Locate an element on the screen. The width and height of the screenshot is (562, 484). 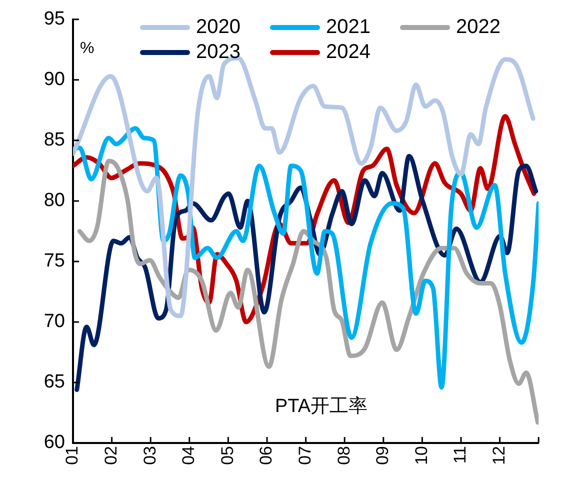
x-tick-label: 11 is located at coordinates (460, 455).